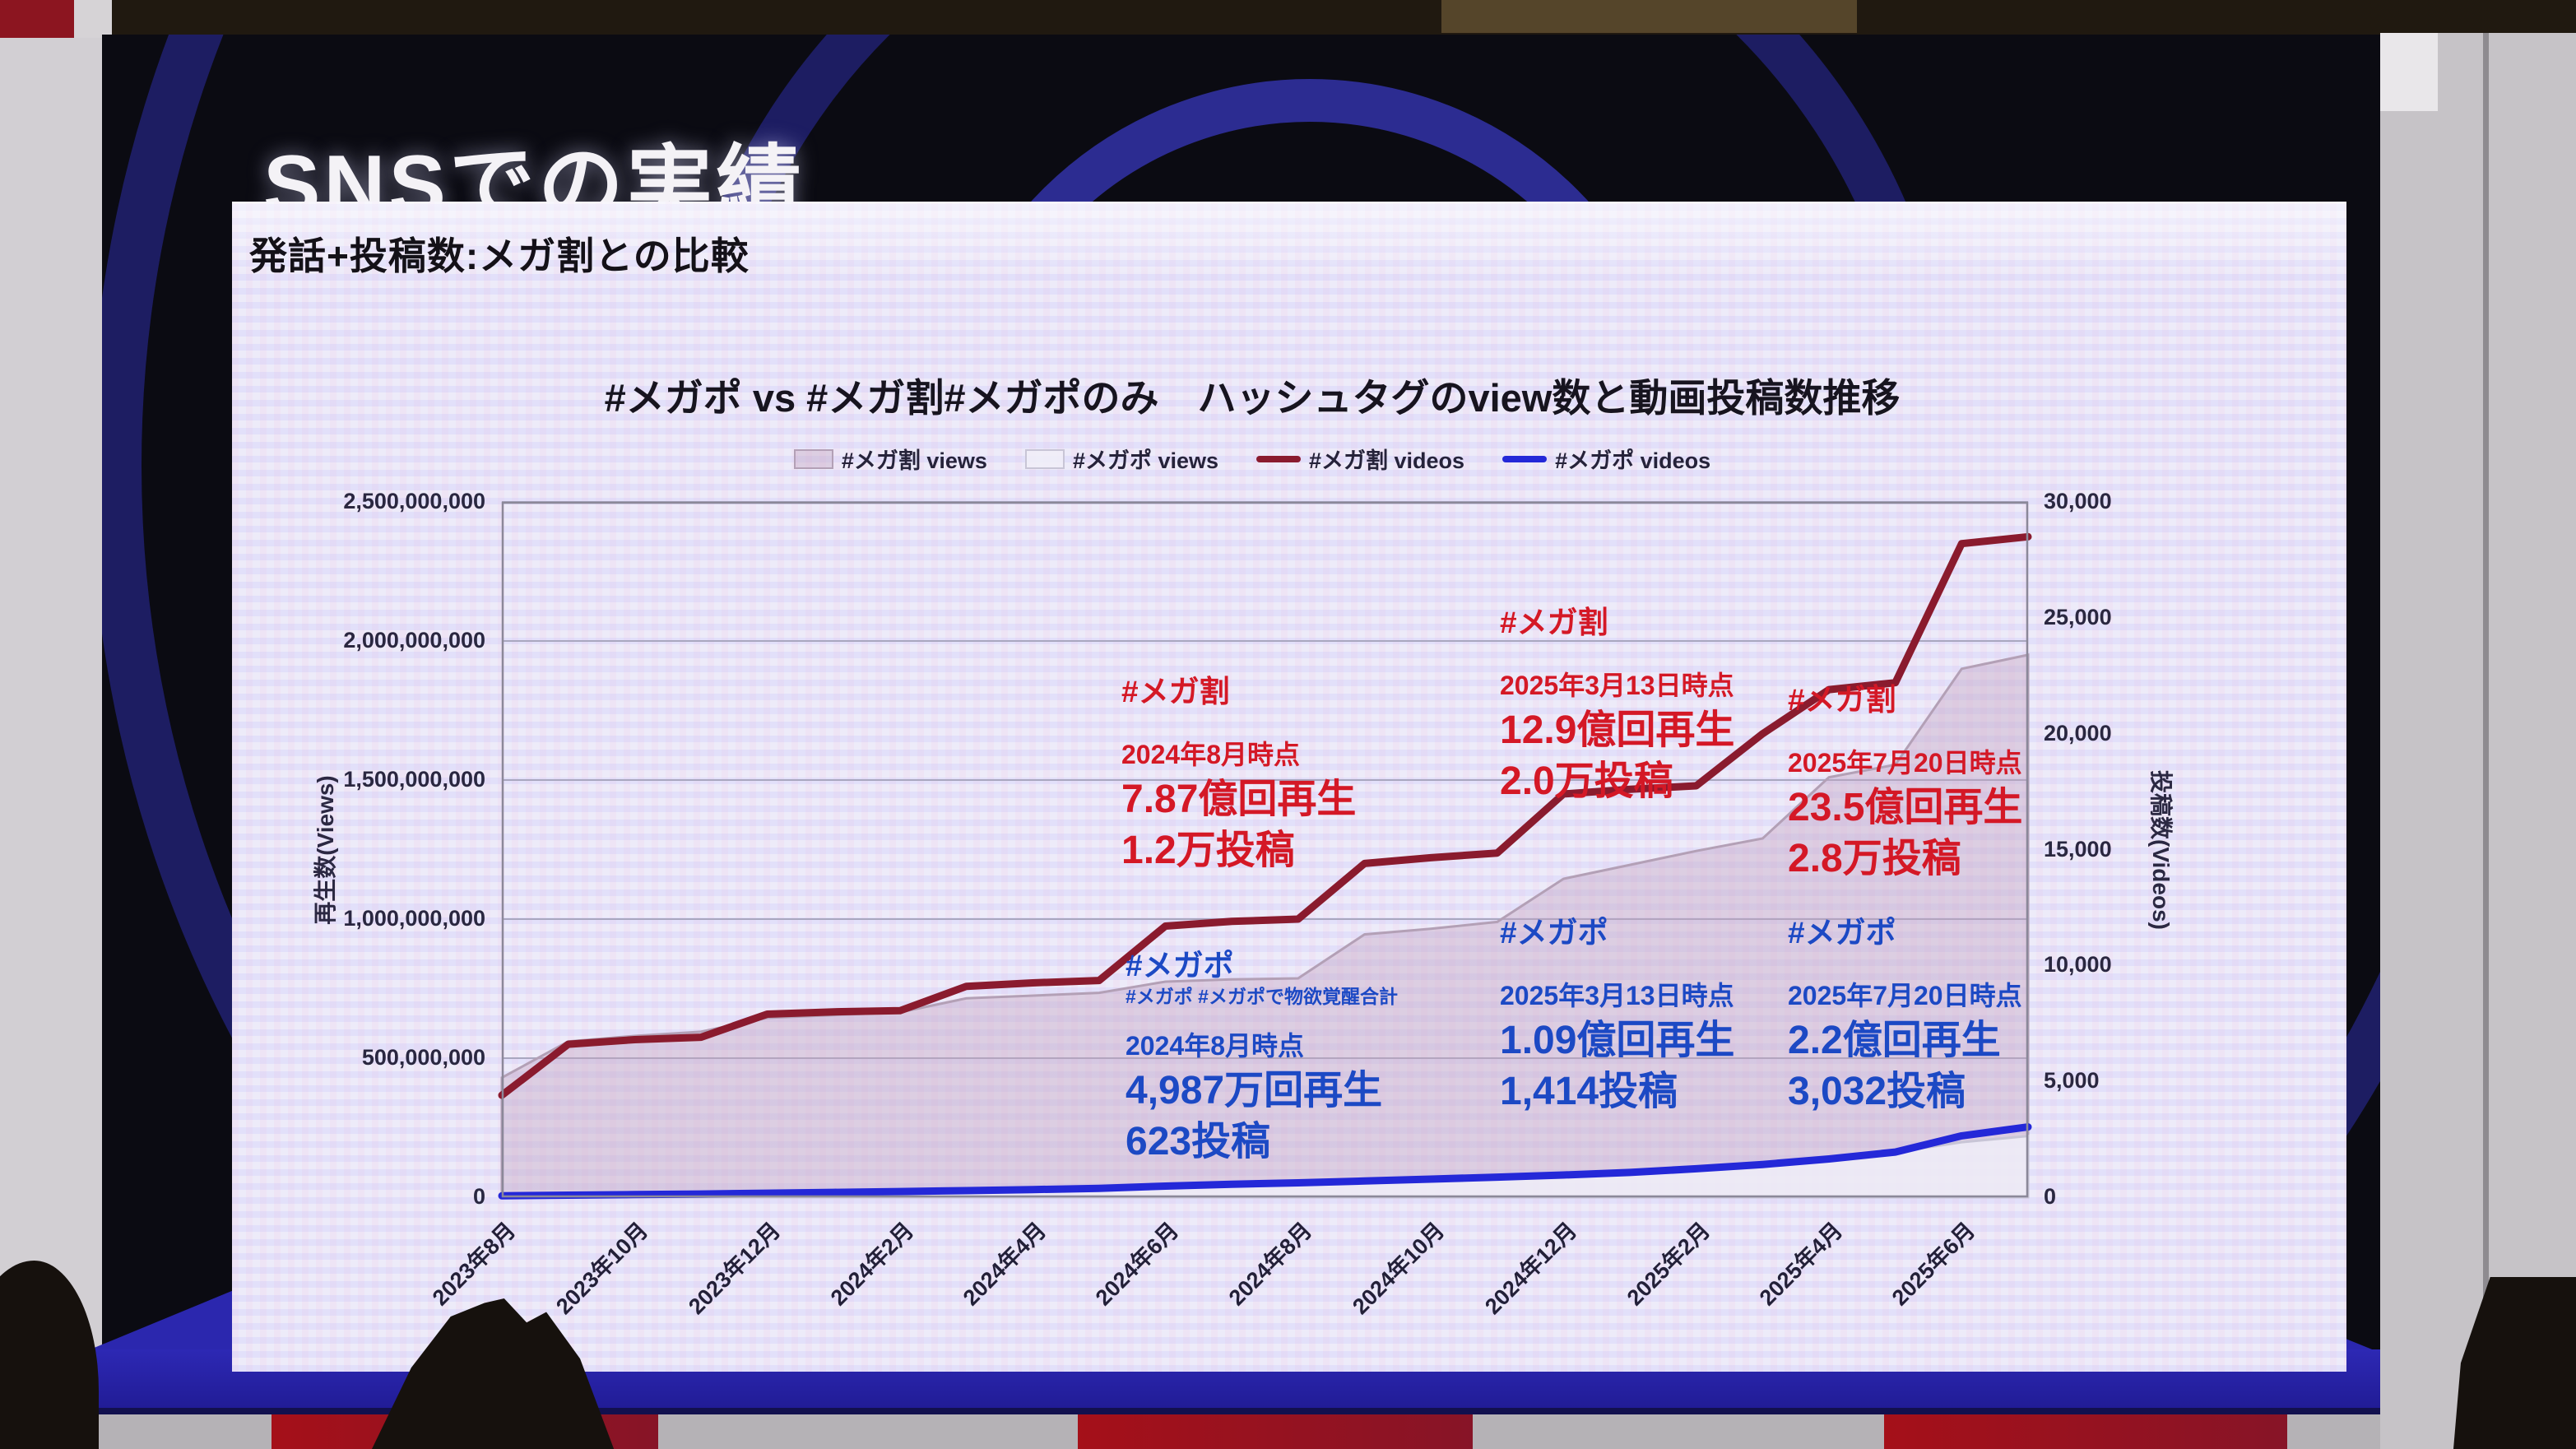 This screenshot has height=1449, width=2576. I want to click on x-tick-label: 2024年6月, so click(1137, 1264).